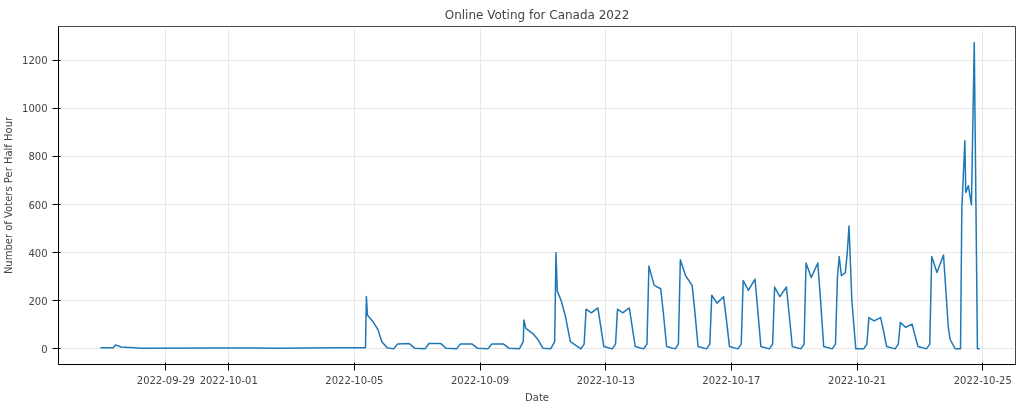 This screenshot has width=1025, height=410. What do you see at coordinates (537, 14) in the screenshot?
I see `chart-title: Online Voting for Canada 2022` at bounding box center [537, 14].